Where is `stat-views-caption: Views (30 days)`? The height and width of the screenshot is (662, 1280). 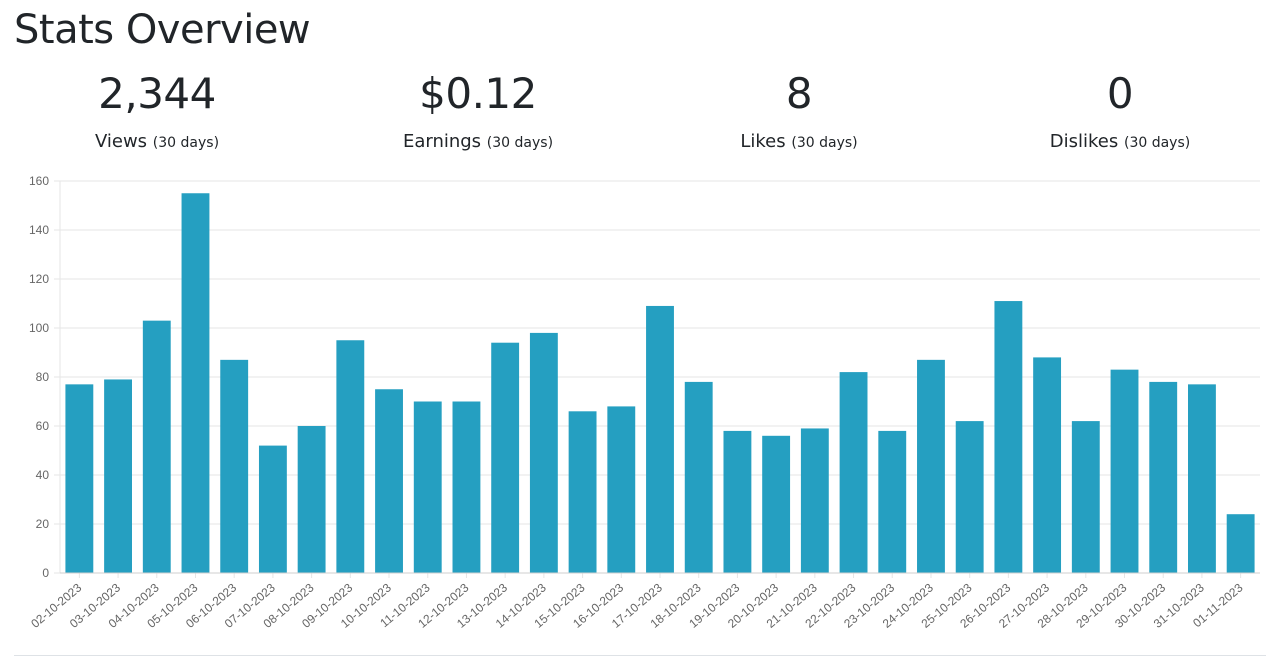 stat-views-caption: Views (30 days) is located at coordinates (158, 142).